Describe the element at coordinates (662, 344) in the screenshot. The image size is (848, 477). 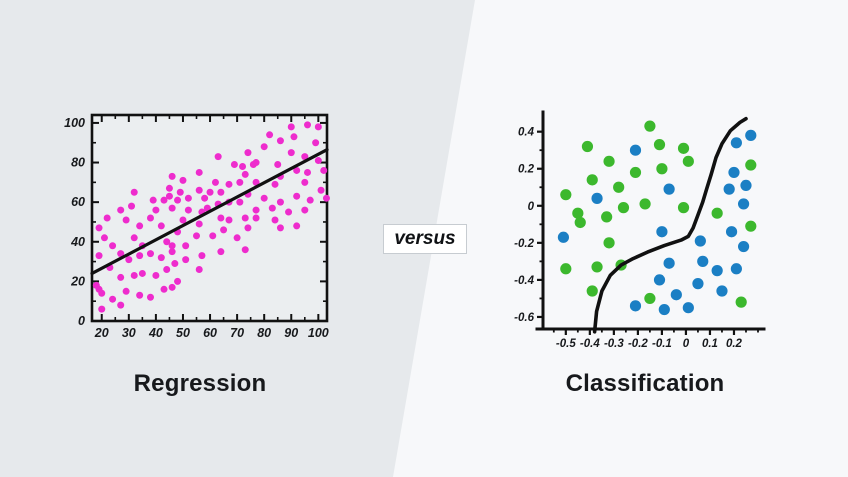
I see `svg-text: -0.1` at that location.